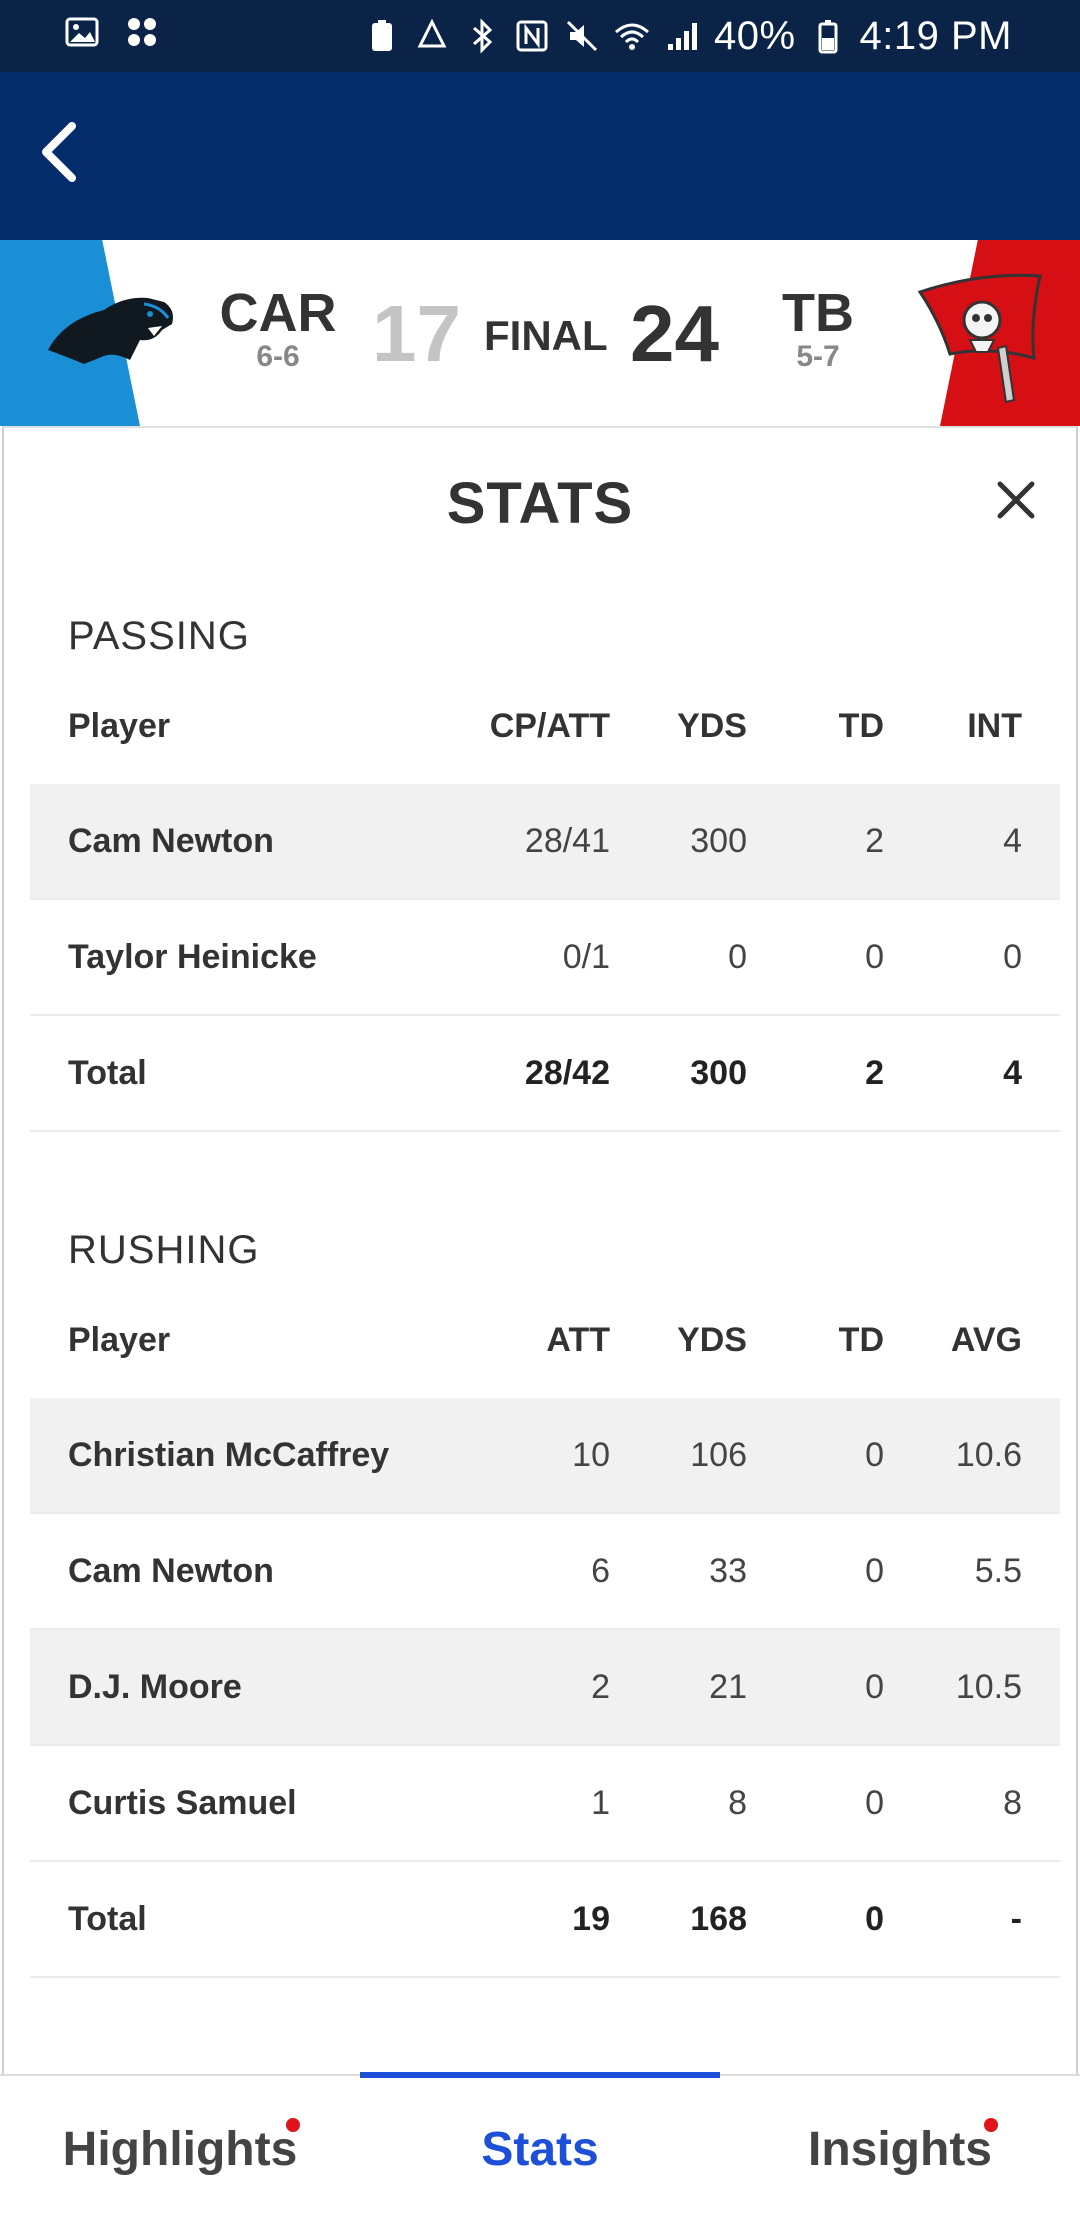 Image resolution: width=1080 pixels, height=2220 pixels. Describe the element at coordinates (545, 1688) in the screenshot. I see `table-row: D.J. Moore 2 21 0 10.5` at that location.